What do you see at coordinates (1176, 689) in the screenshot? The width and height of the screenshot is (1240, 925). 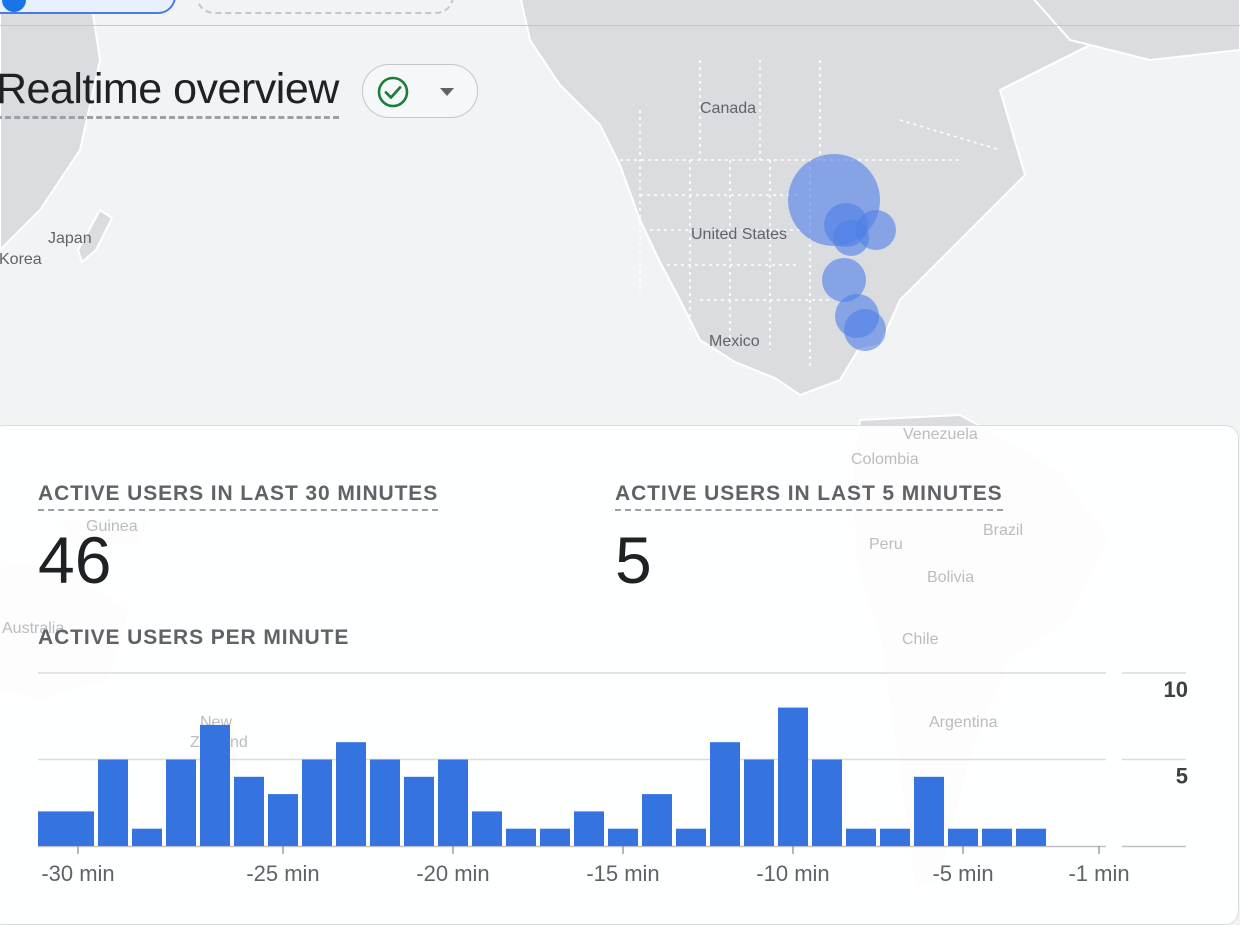 I see `y-tick-label-0: 10` at bounding box center [1176, 689].